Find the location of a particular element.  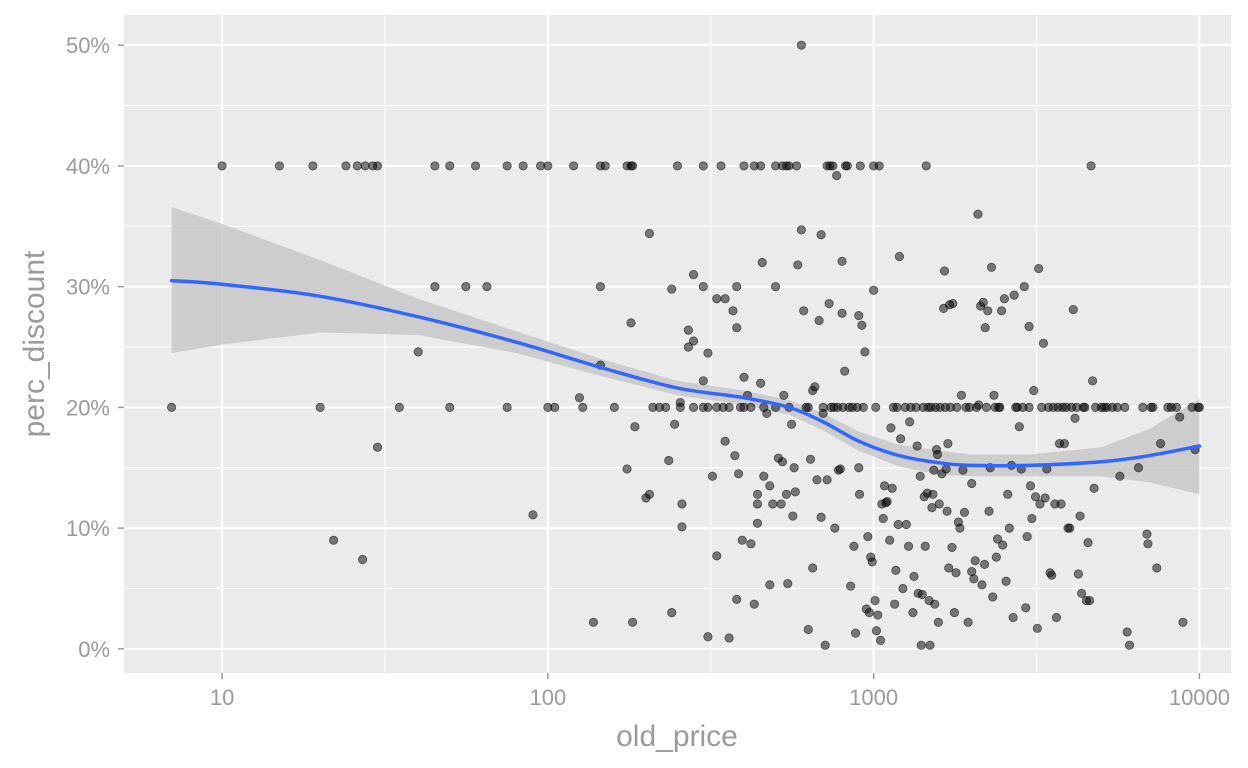

x-tick-label: 100 is located at coordinates (547, 697).